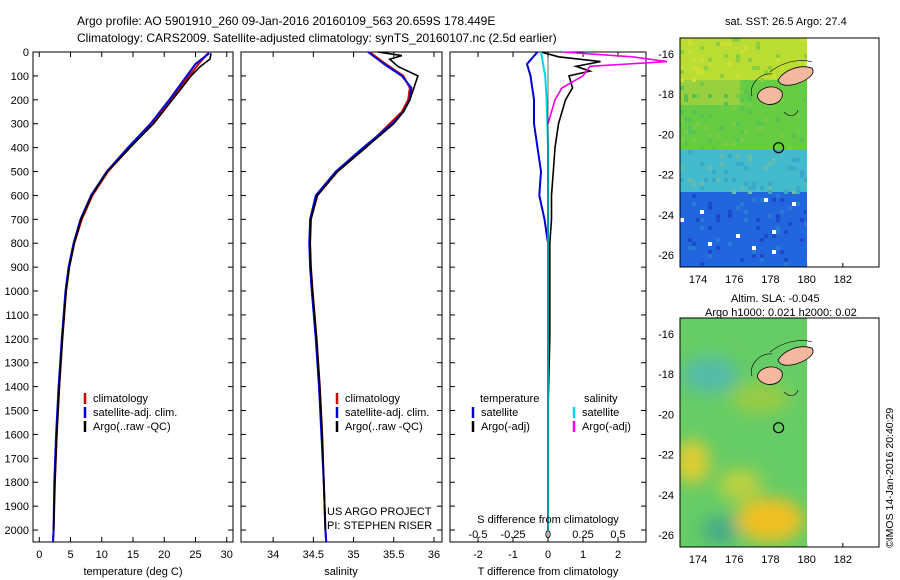 This screenshot has width=900, height=580. What do you see at coordinates (734, 280) in the screenshot?
I see `sst-map-lon-label: 176` at bounding box center [734, 280].